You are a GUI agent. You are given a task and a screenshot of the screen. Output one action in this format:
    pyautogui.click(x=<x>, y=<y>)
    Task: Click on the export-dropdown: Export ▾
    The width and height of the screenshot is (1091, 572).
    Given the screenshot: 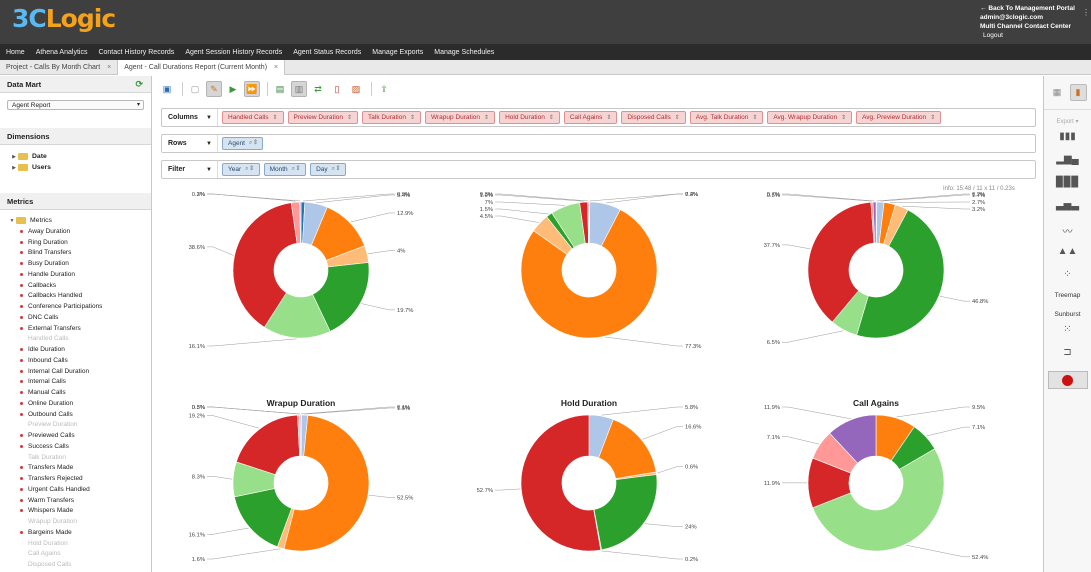 What is the action you would take?
    pyautogui.click(x=1067, y=122)
    